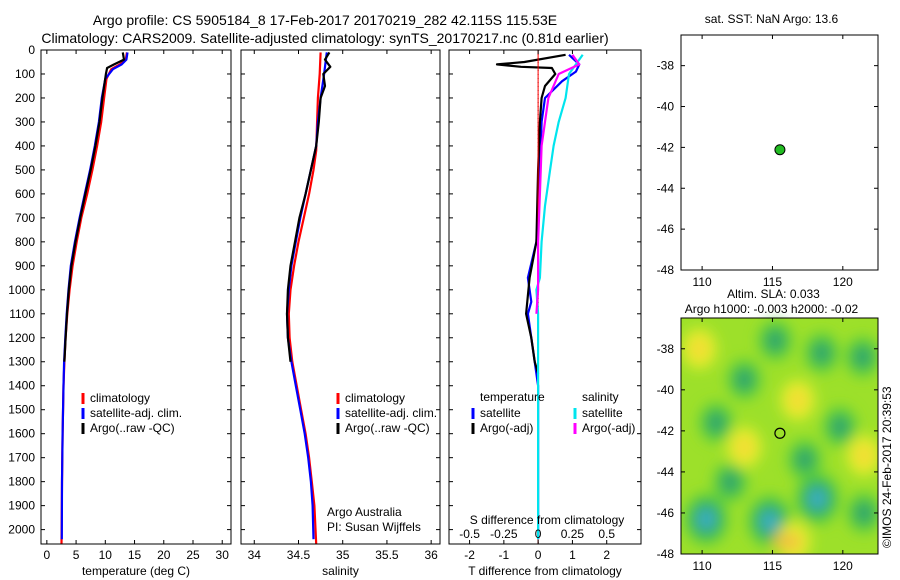  Describe the element at coordinates (25, 218) in the screenshot. I see `y-tick-label: 700` at that location.